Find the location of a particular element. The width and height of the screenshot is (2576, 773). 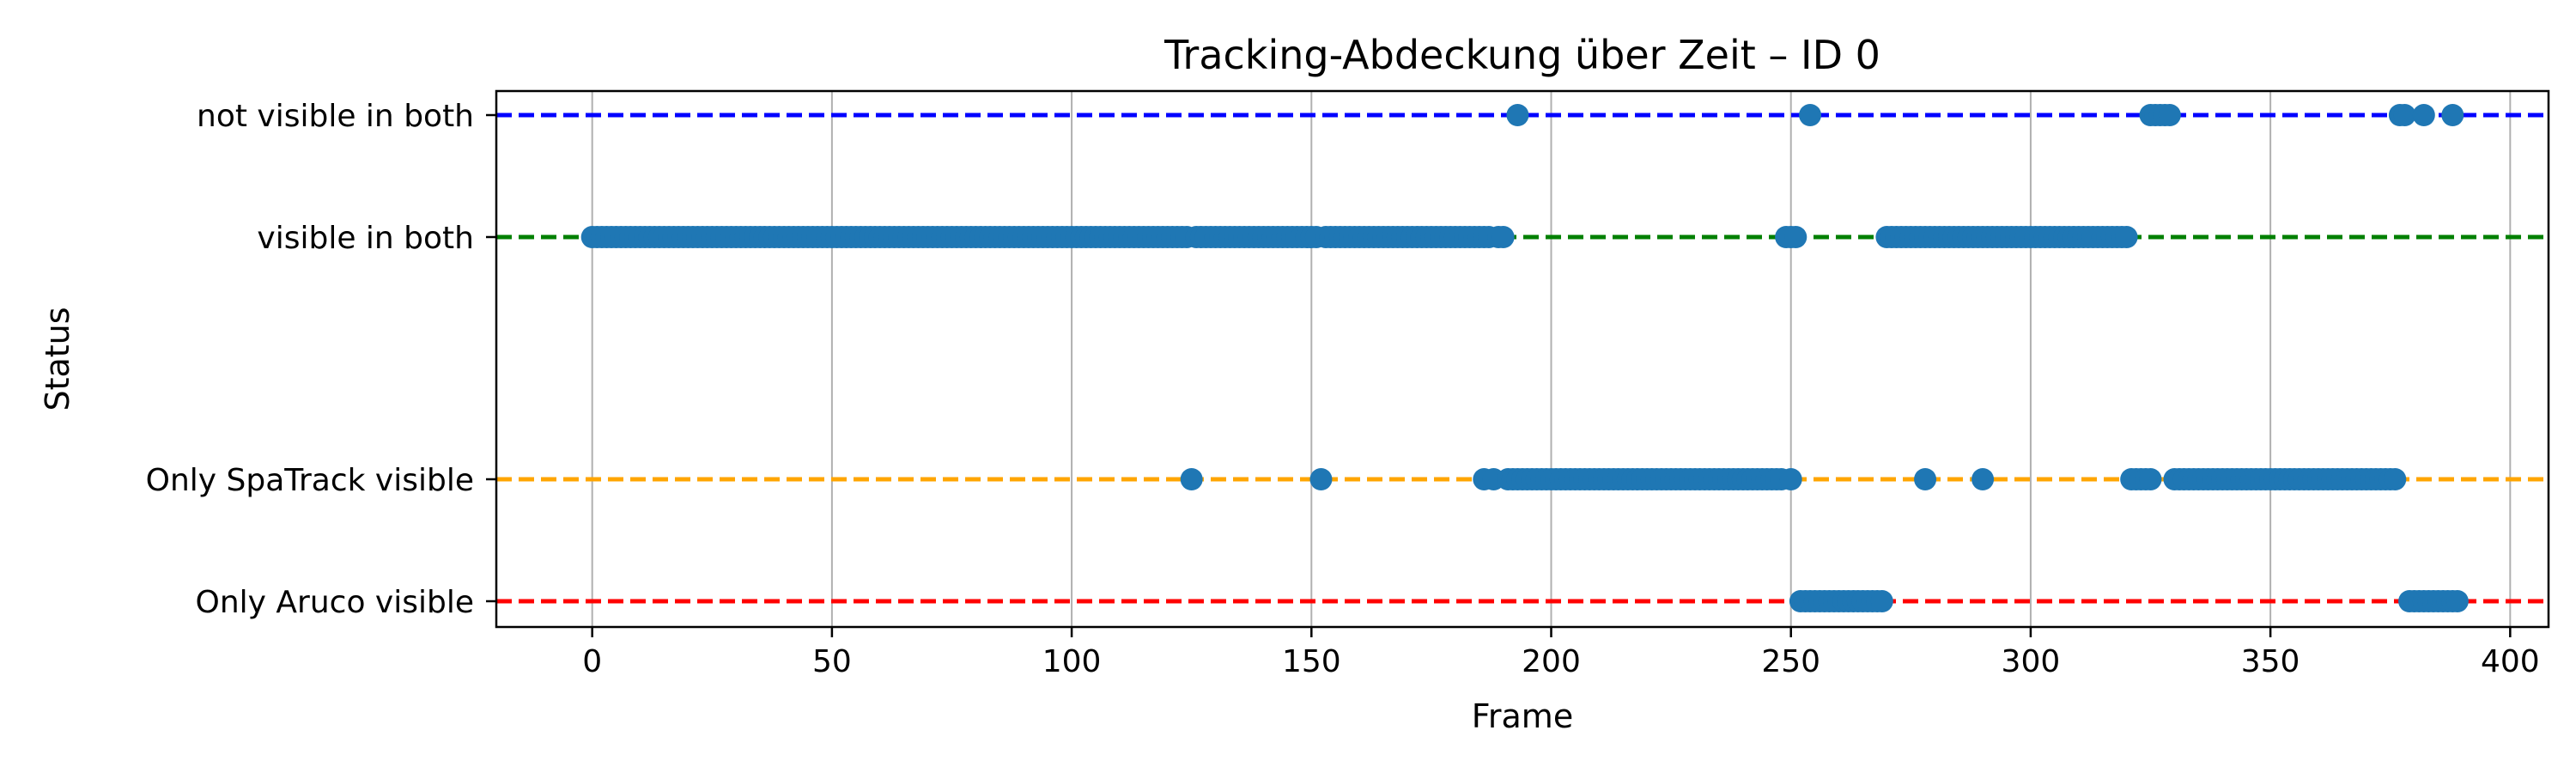

x-tick-label: 150 is located at coordinates (1312, 661).